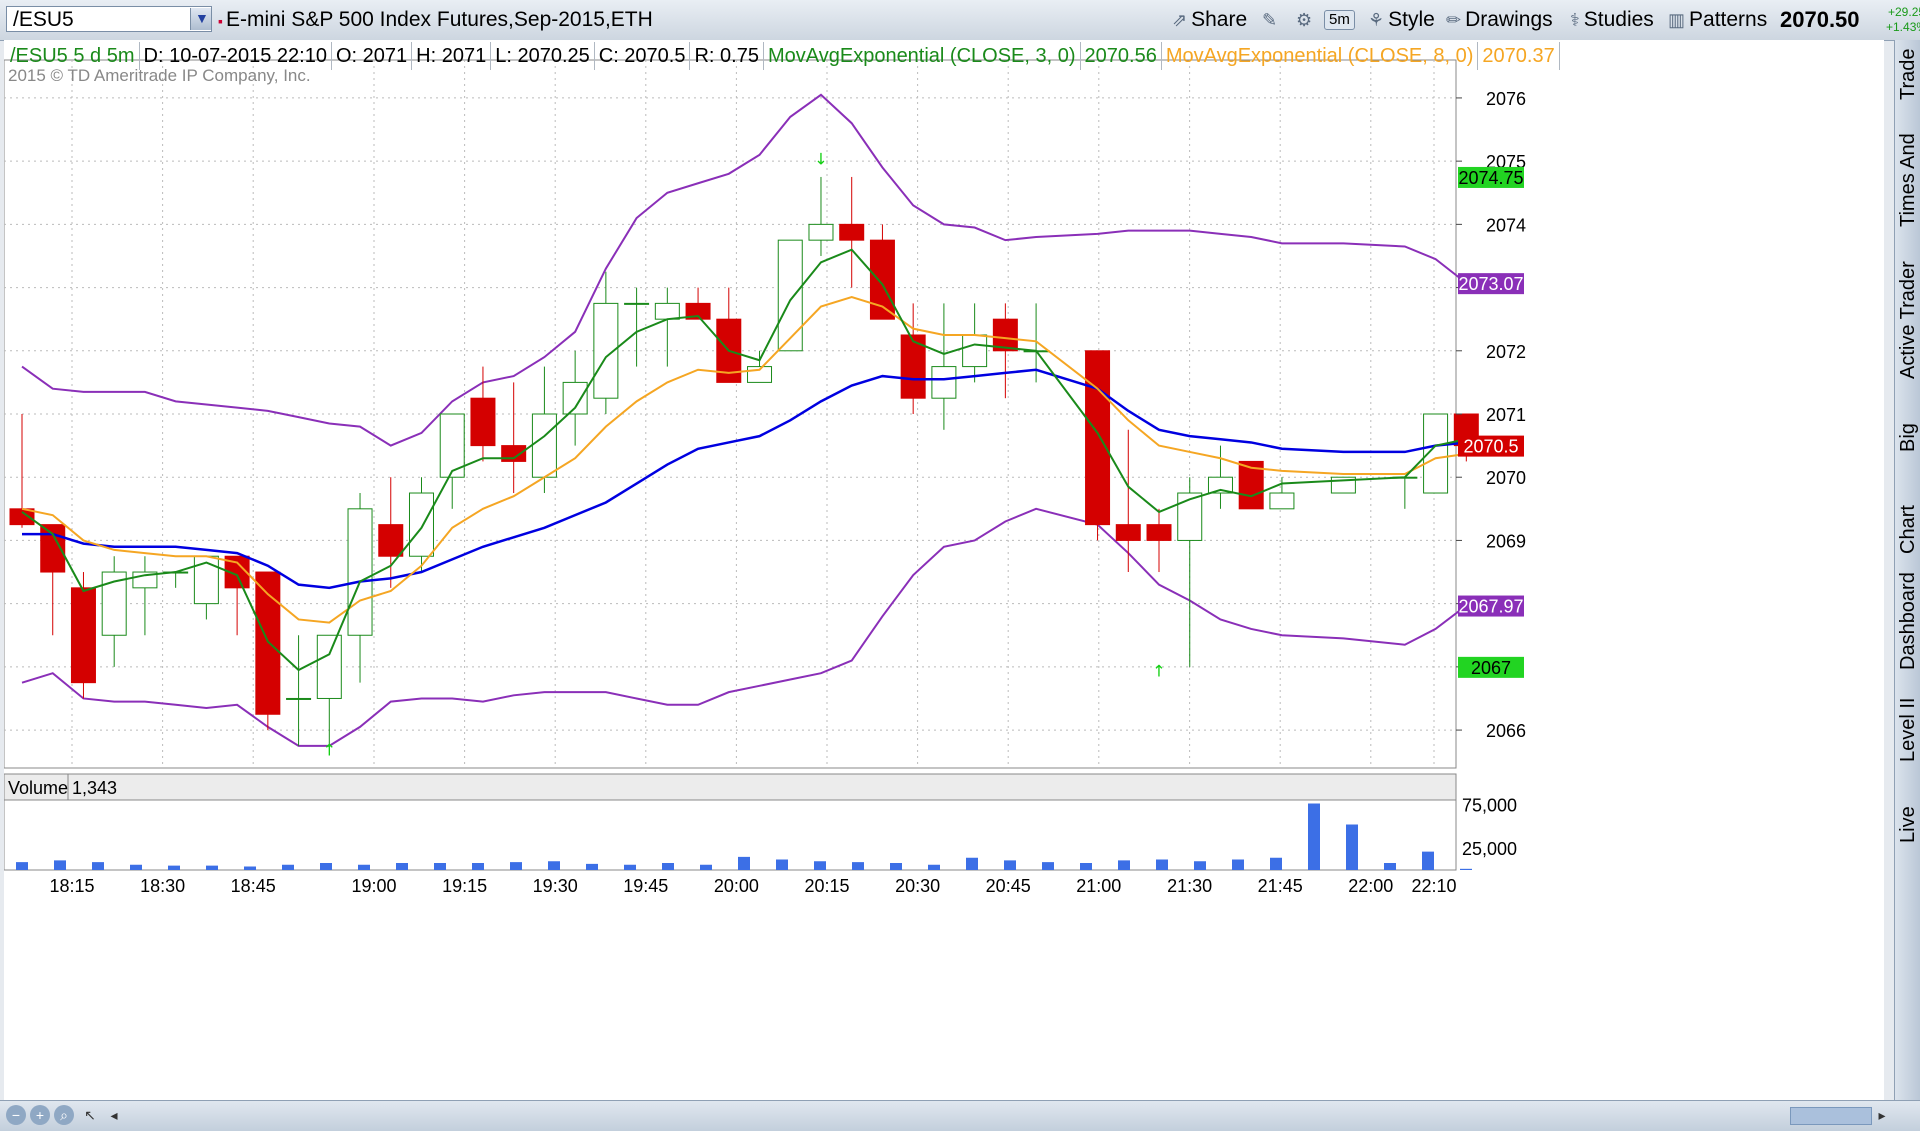  What do you see at coordinates (40, 1115) in the screenshot?
I see `zoom-in-icon: +` at bounding box center [40, 1115].